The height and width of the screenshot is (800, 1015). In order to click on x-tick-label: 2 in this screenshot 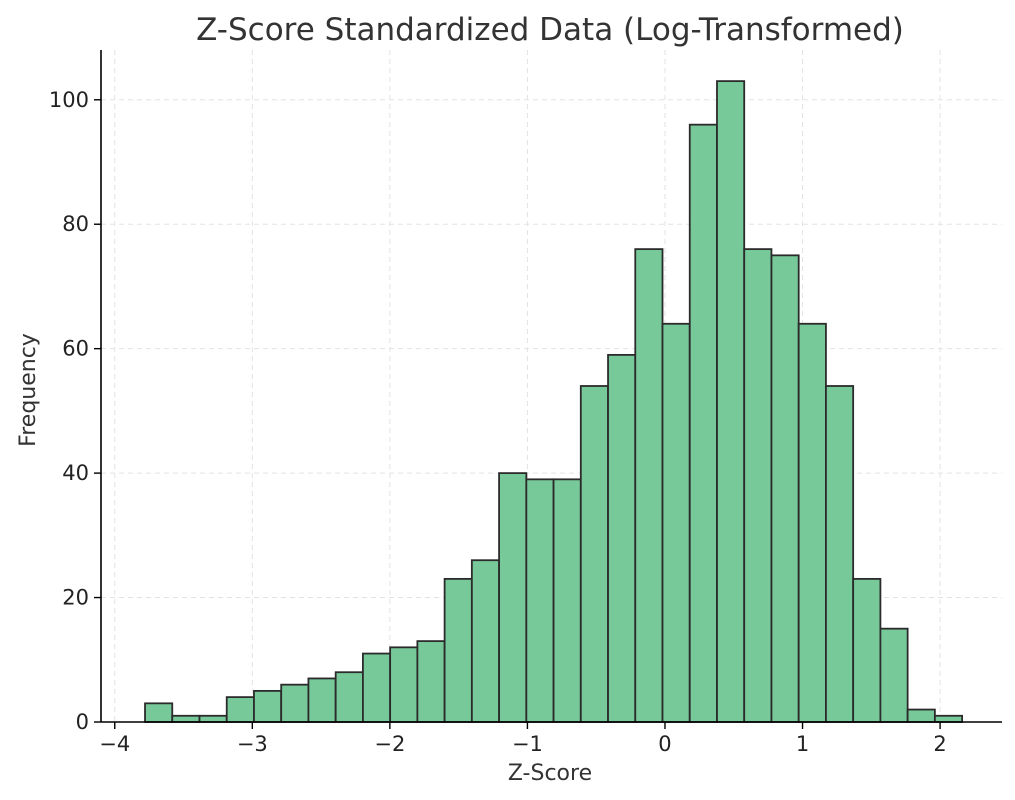, I will do `click(939, 744)`.